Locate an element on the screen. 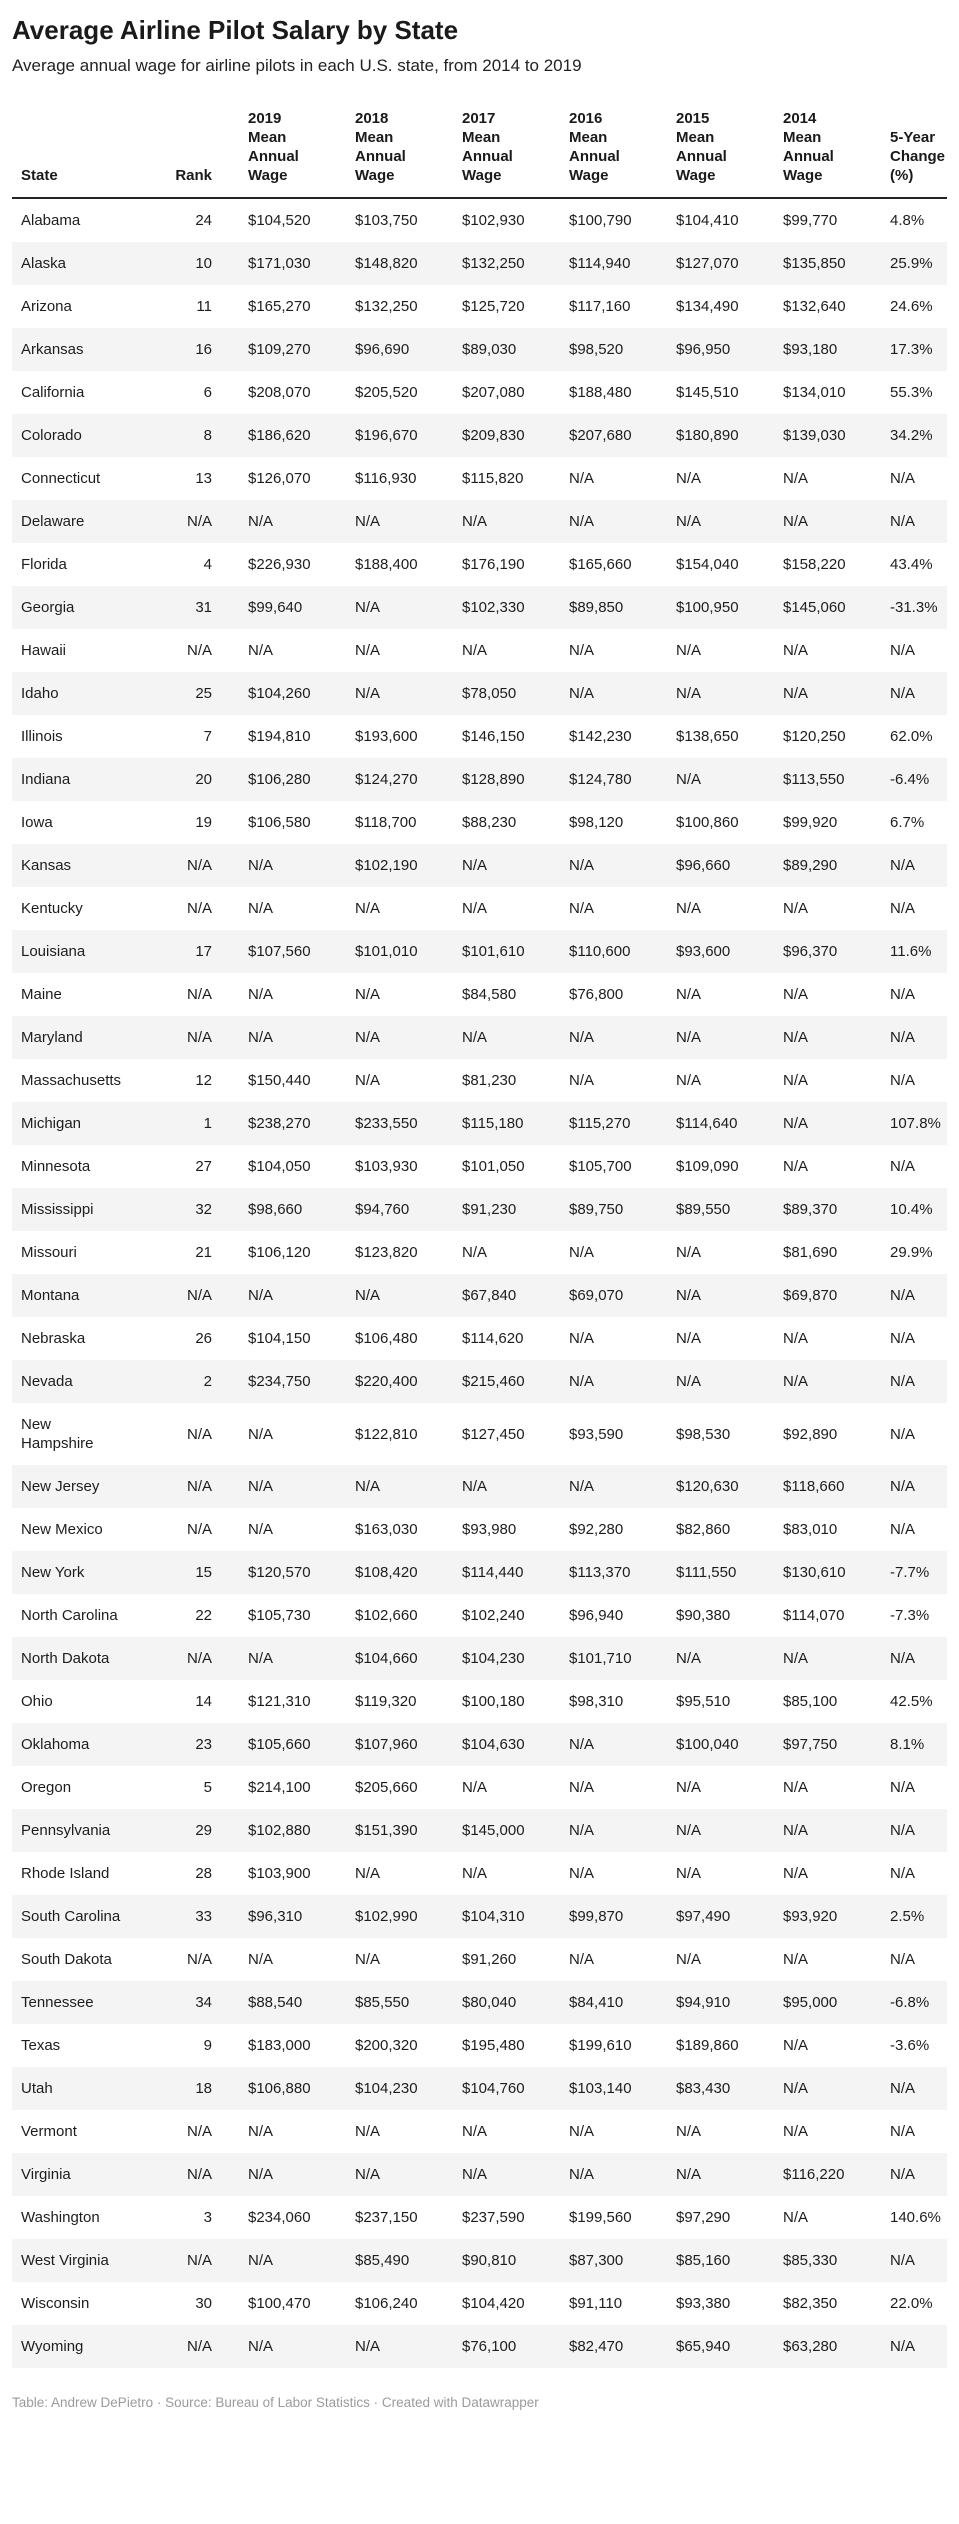  cell-state: Minnesota is located at coordinates (86, 1166).